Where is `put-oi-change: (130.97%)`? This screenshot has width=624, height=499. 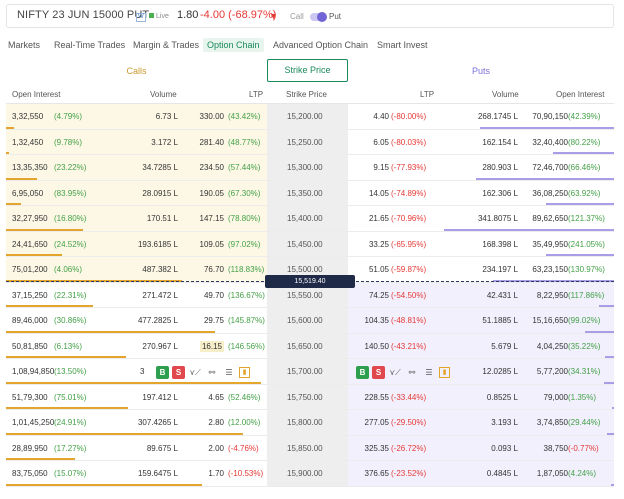 put-oi-change: (130.97%) is located at coordinates (586, 269).